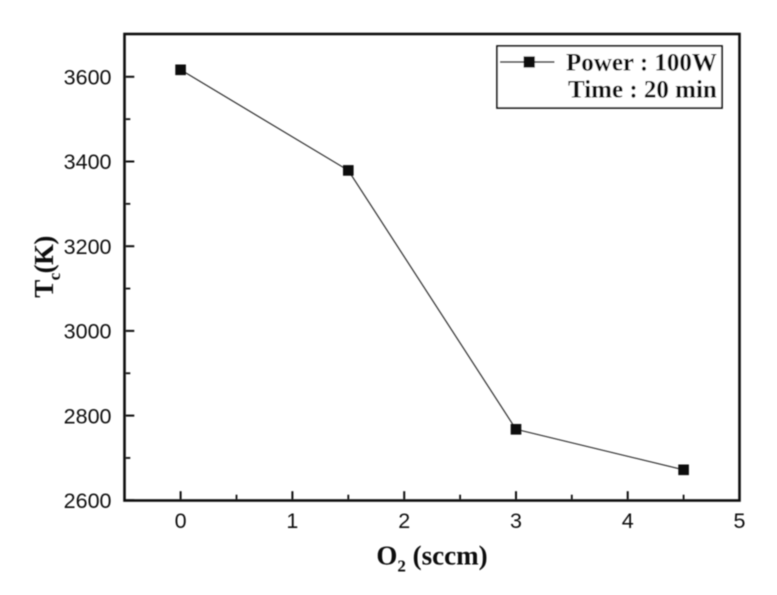  I want to click on svg-text: 3400, so click(88, 162).